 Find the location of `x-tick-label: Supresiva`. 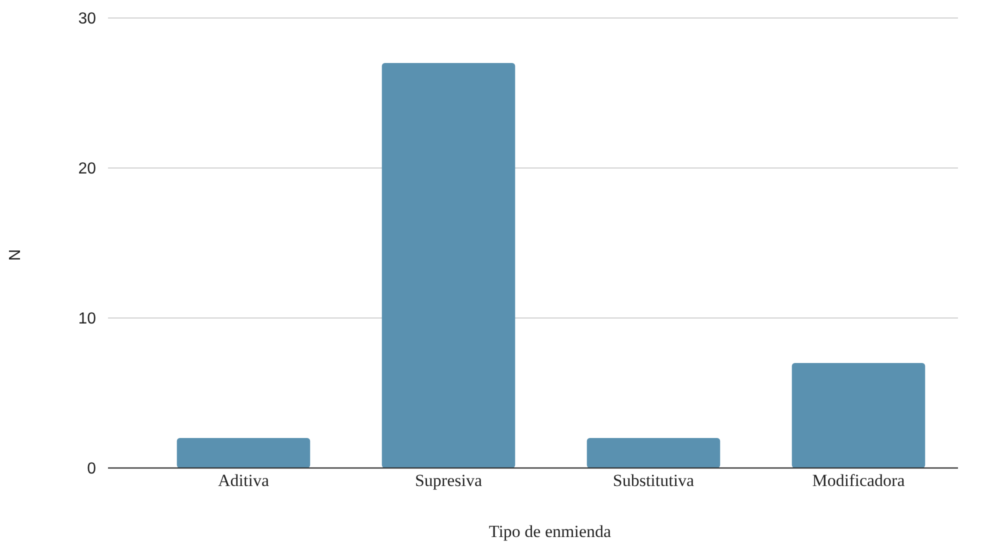

x-tick-label: Supresiva is located at coordinates (448, 480).